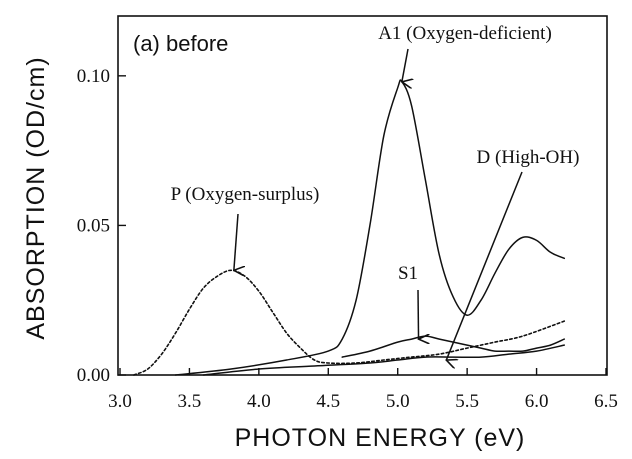 The height and width of the screenshot is (459, 632). Describe the element at coordinates (405, 65) in the screenshot. I see `annotation-a1-arrow` at that location.